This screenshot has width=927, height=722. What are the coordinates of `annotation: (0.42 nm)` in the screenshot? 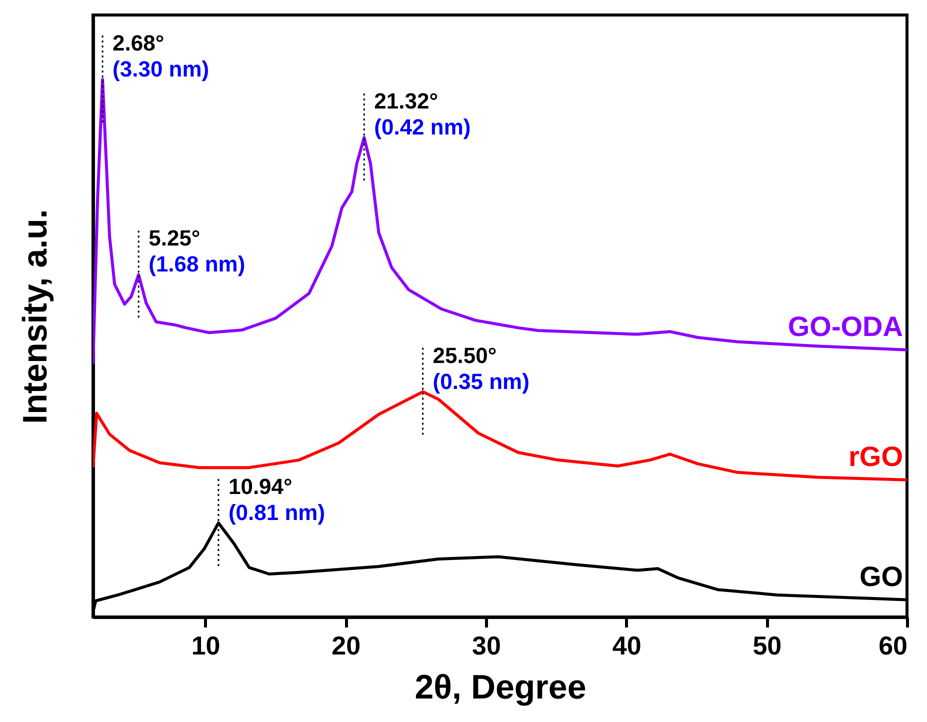 It's located at (422, 127).